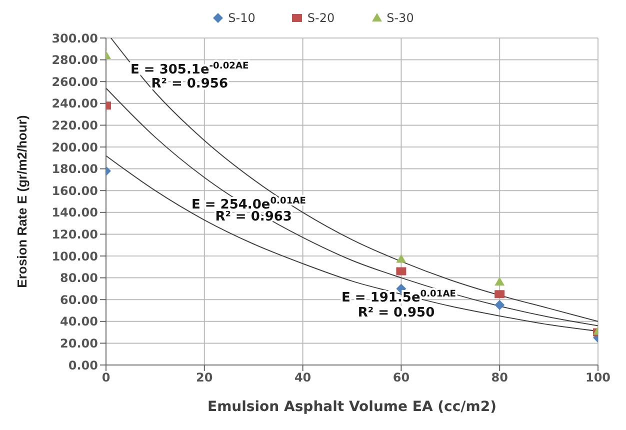 The height and width of the screenshot is (430, 626). I want to click on x-axis-title: Emulsion Asphalt Volume EA (cc/m2), so click(352, 407).